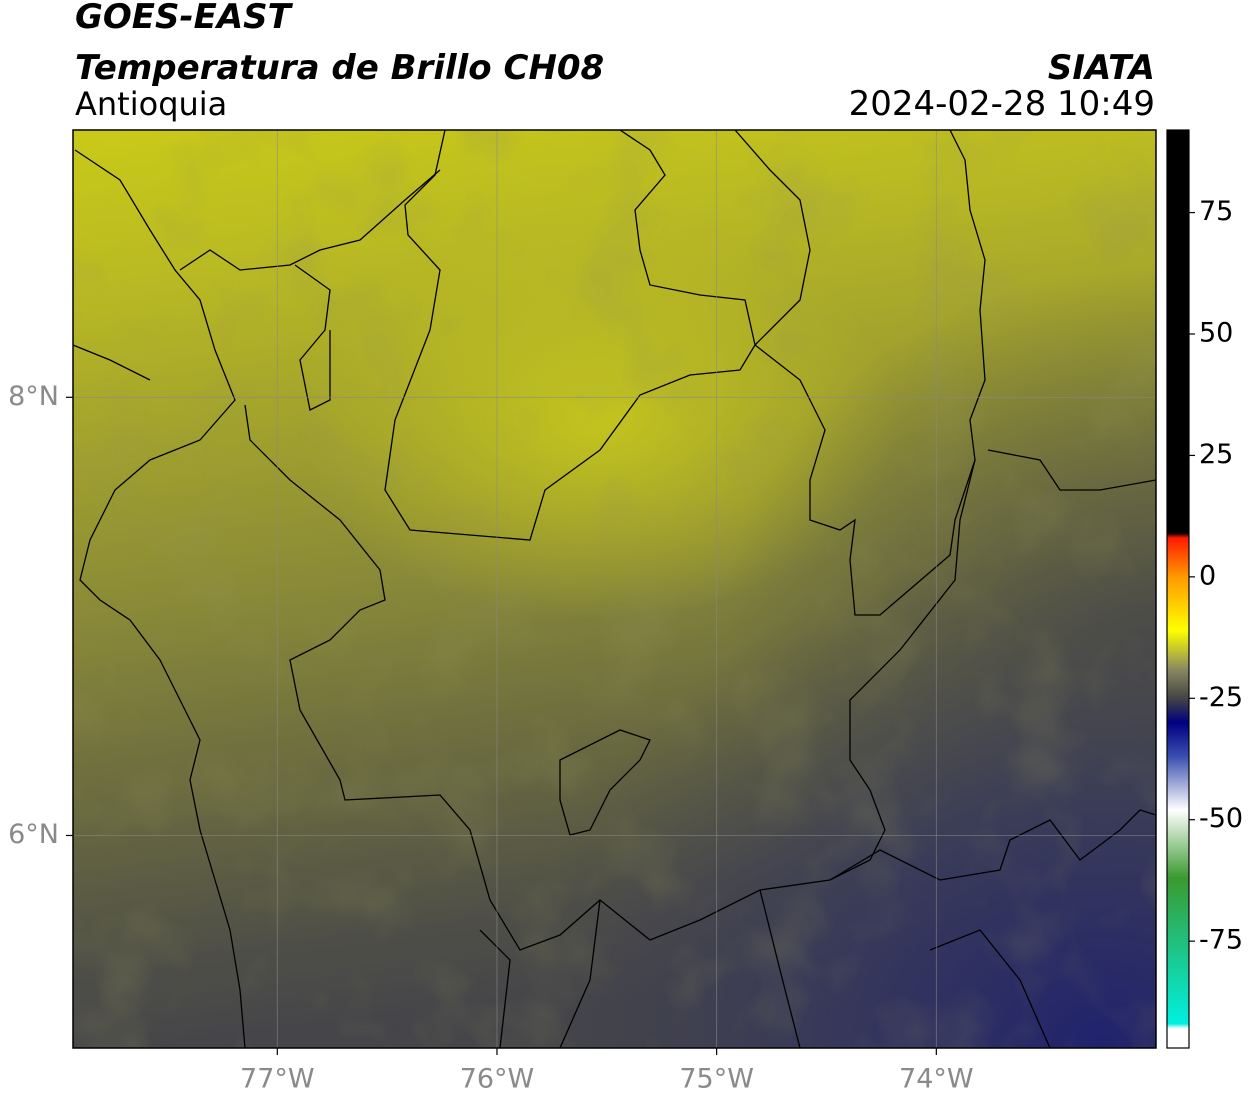 This screenshot has height=1103, width=1252. Describe the element at coordinates (1221, 818) in the screenshot. I see `colorbar-tick-label: -50` at that location.